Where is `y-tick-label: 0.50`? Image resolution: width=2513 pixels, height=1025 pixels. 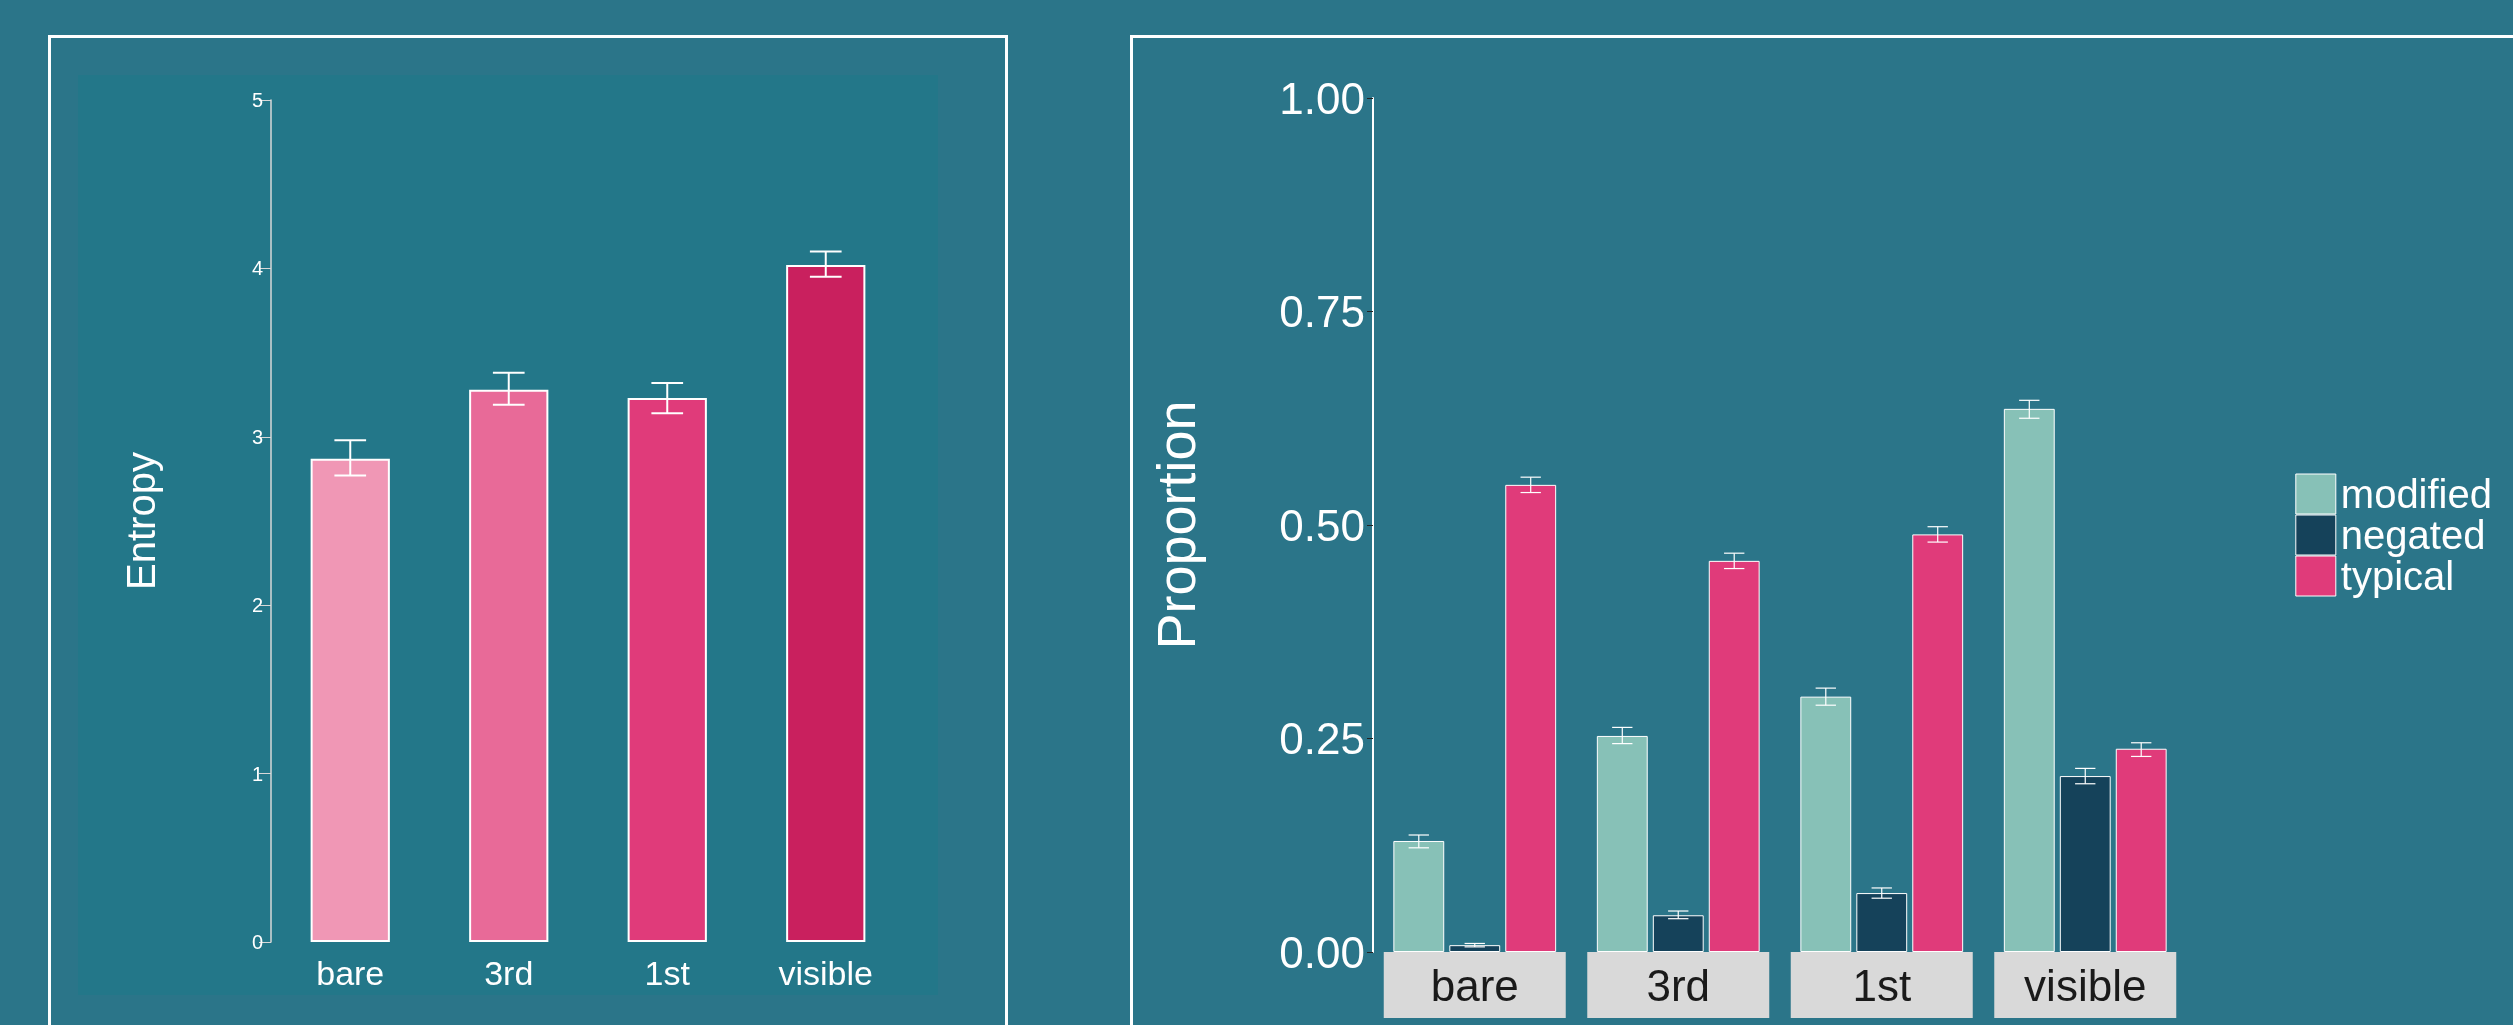
y-tick-label: 0.50 is located at coordinates (1322, 525).